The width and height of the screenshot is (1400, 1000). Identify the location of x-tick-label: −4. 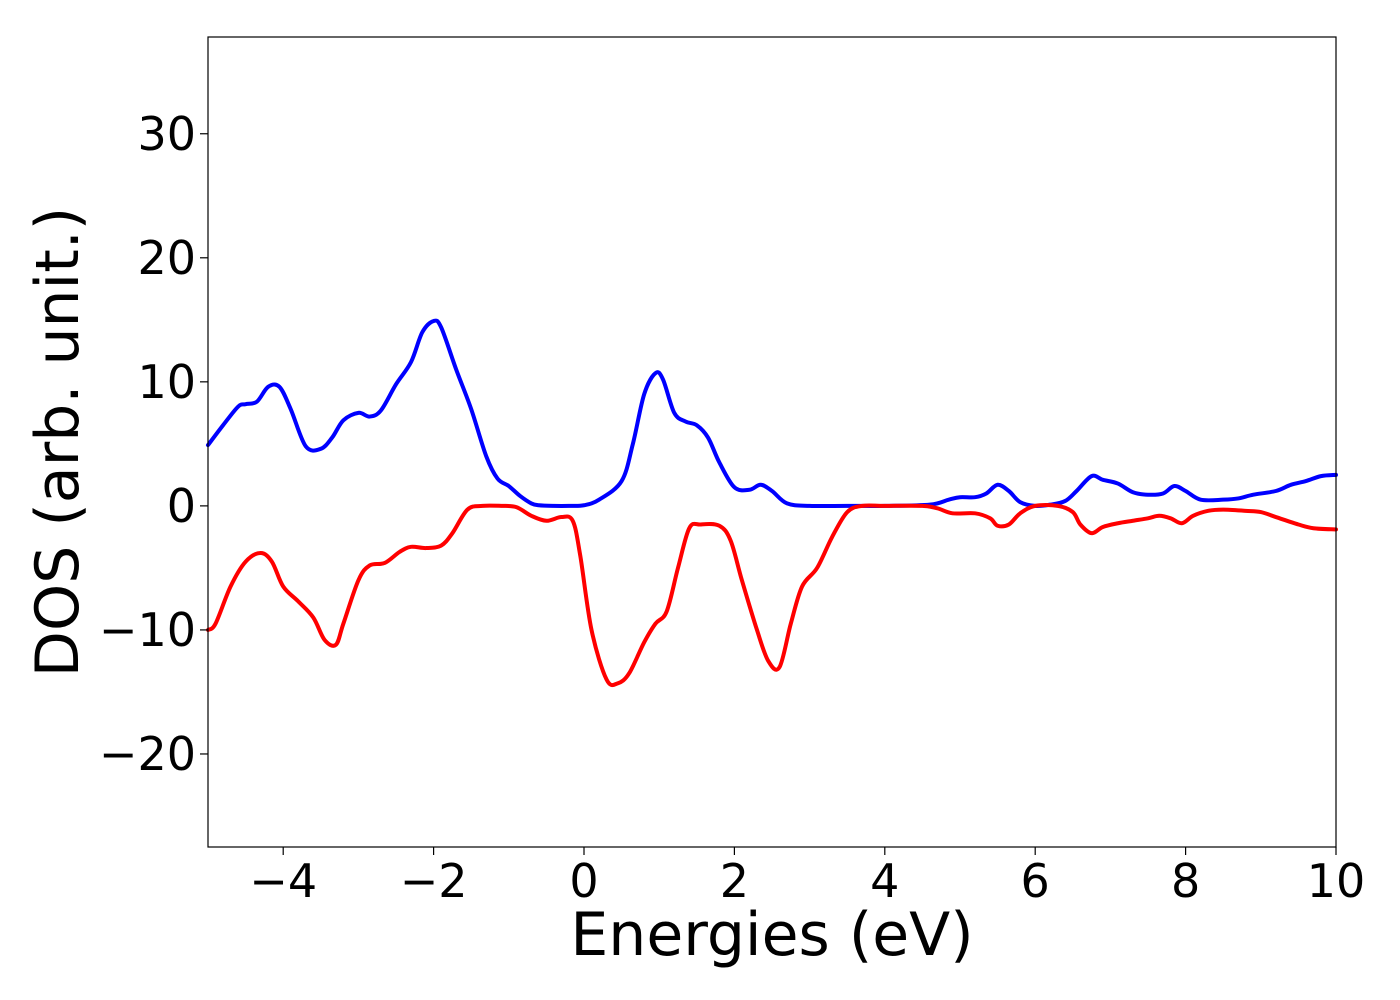
(283, 881).